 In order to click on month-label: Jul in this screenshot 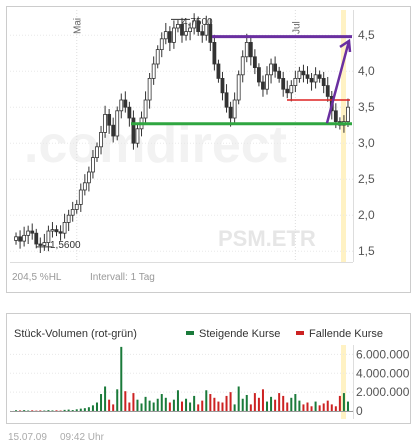, I will do `click(296, 27)`.